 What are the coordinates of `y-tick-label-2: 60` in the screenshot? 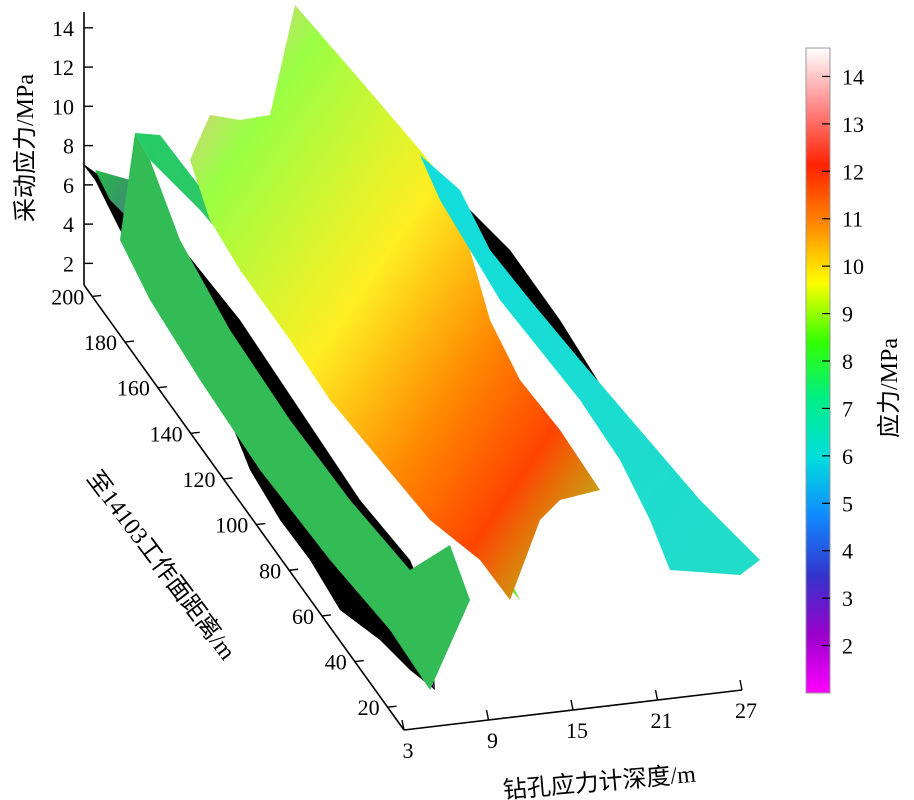 It's located at (303, 616).